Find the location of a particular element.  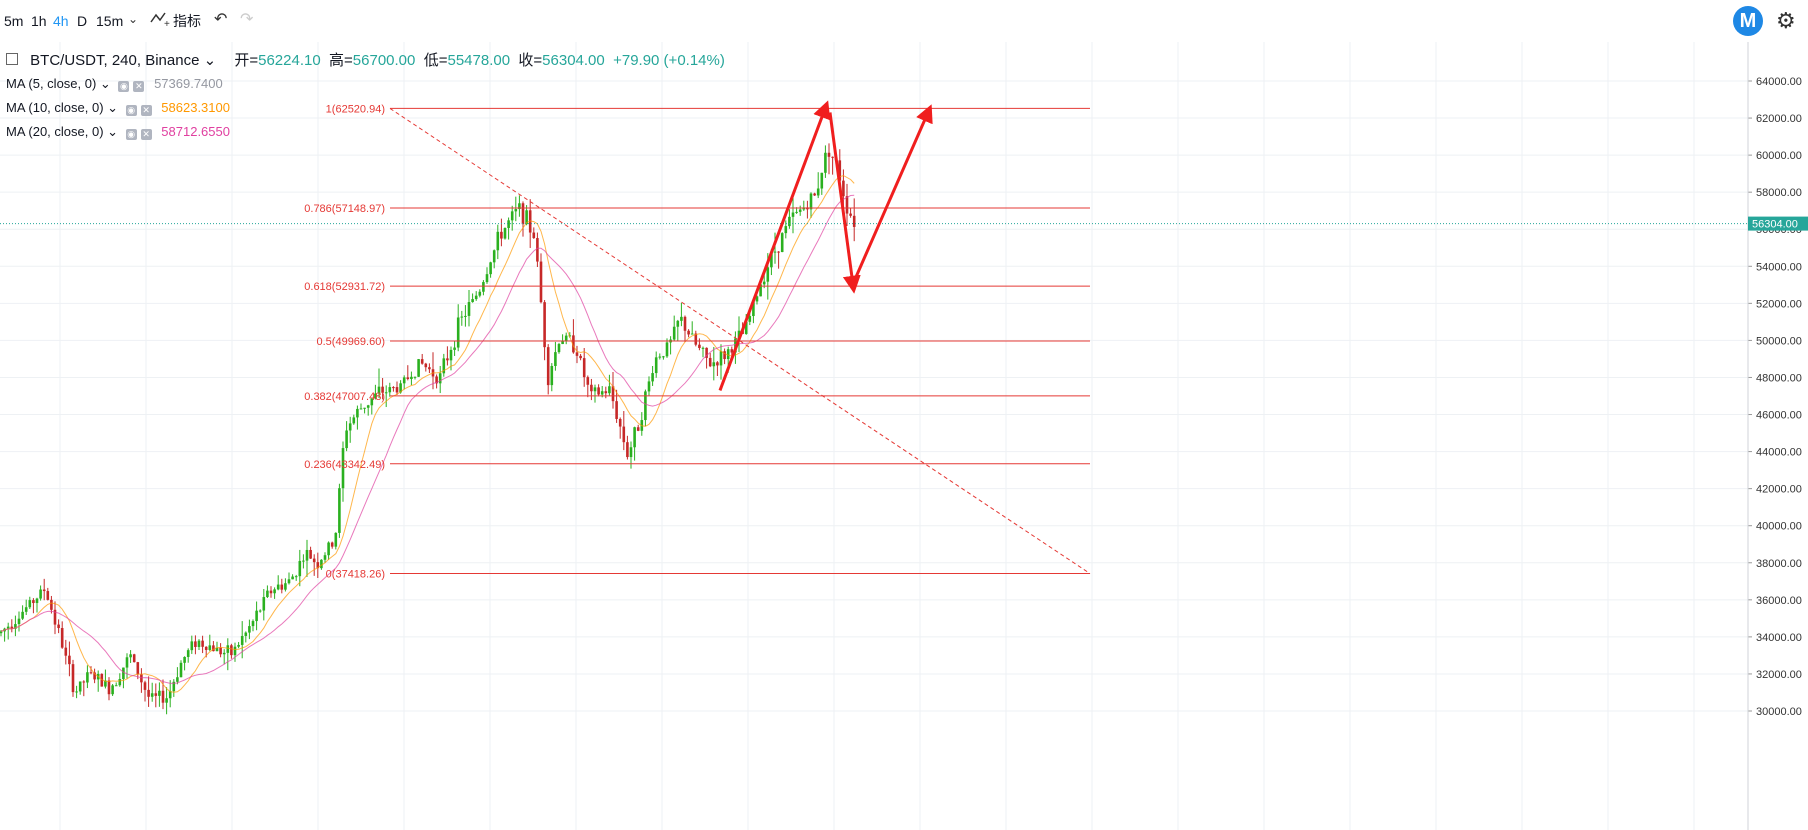

fib-level-label: 1(62520.94) is located at coordinates (355, 109).